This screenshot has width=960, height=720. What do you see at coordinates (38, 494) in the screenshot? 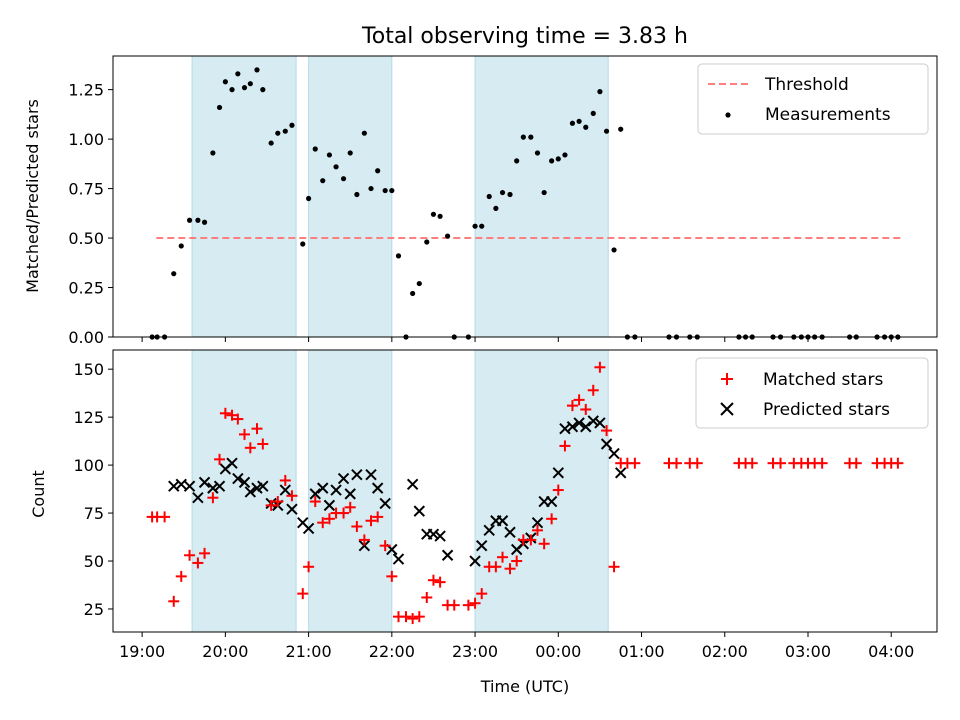
I see `bottom-y-axis-label: Count` at bounding box center [38, 494].